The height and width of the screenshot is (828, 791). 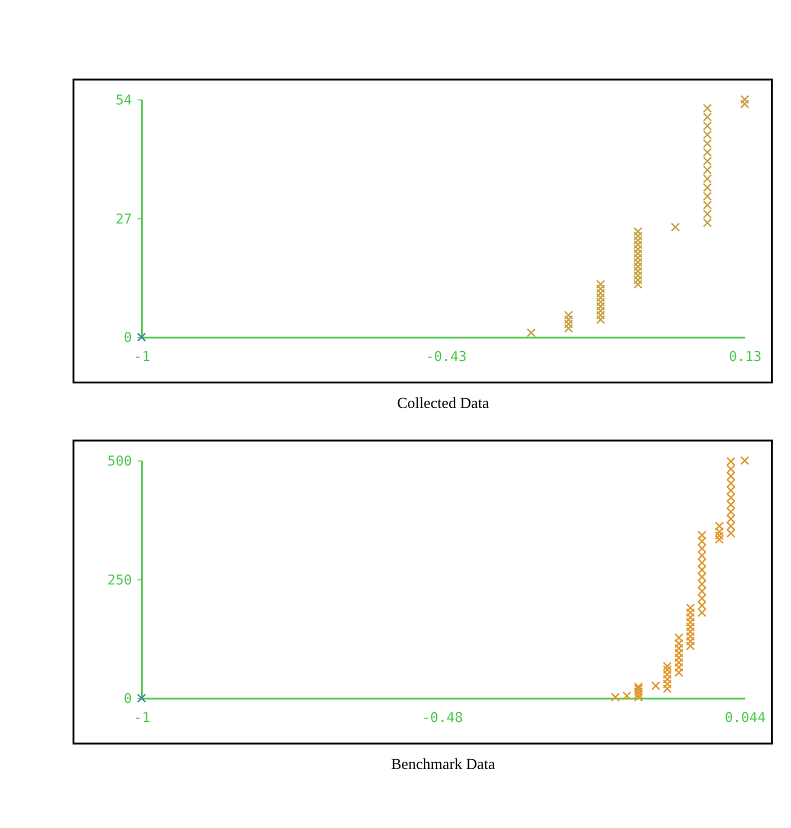 What do you see at coordinates (443, 403) in the screenshot?
I see `text: Collected Data` at bounding box center [443, 403].